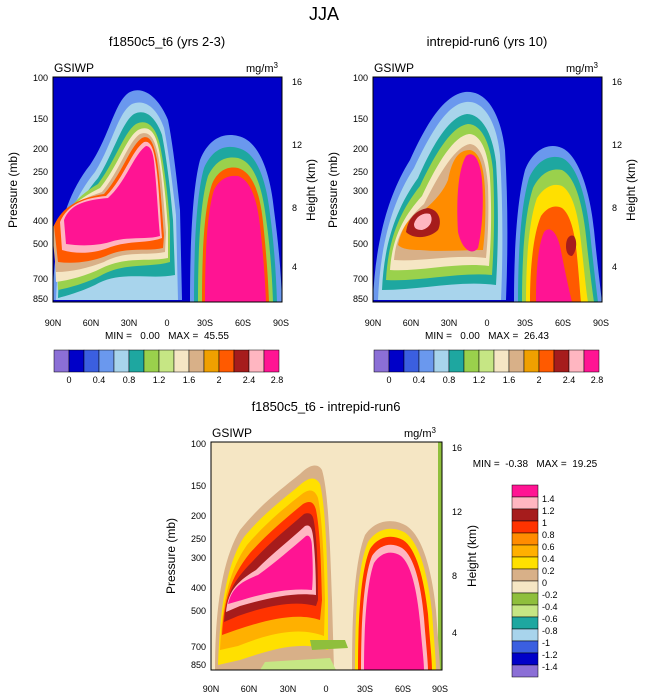  I want to click on panel-1-xtick: 60S, so click(243, 323).